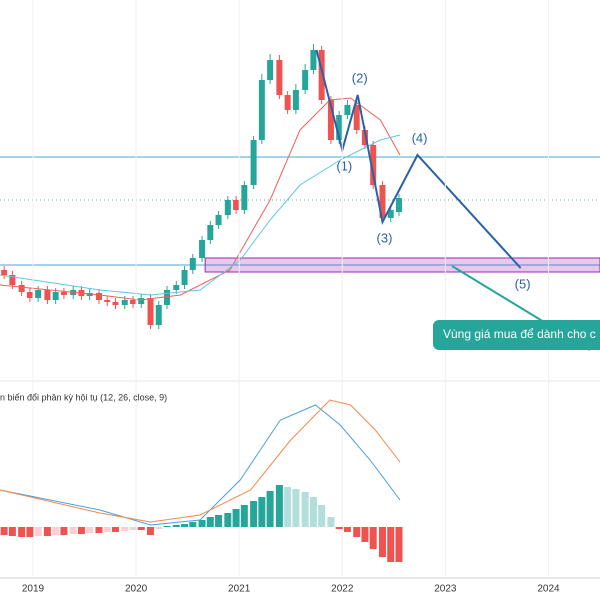 This screenshot has width=600, height=600. Describe the element at coordinates (523, 283) in the screenshot. I see `wave-label: (5)` at that location.